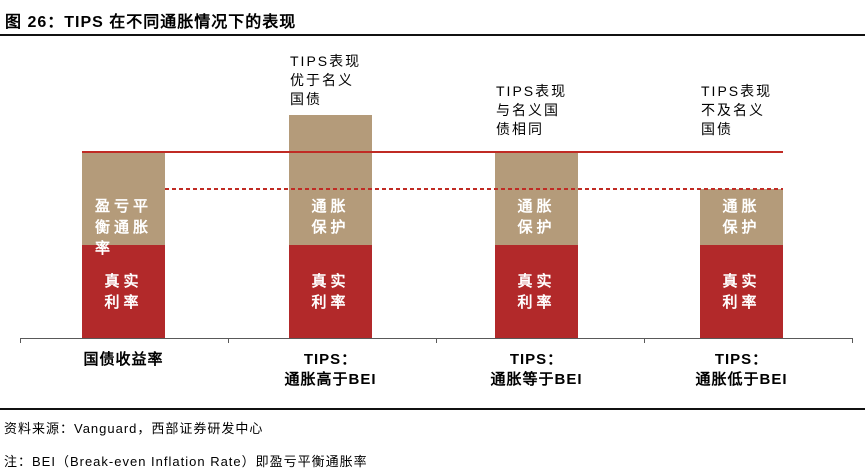 The image size is (865, 476). I want to click on bar-segment-label: 盈亏平 衡通胀 率, so click(123, 223).